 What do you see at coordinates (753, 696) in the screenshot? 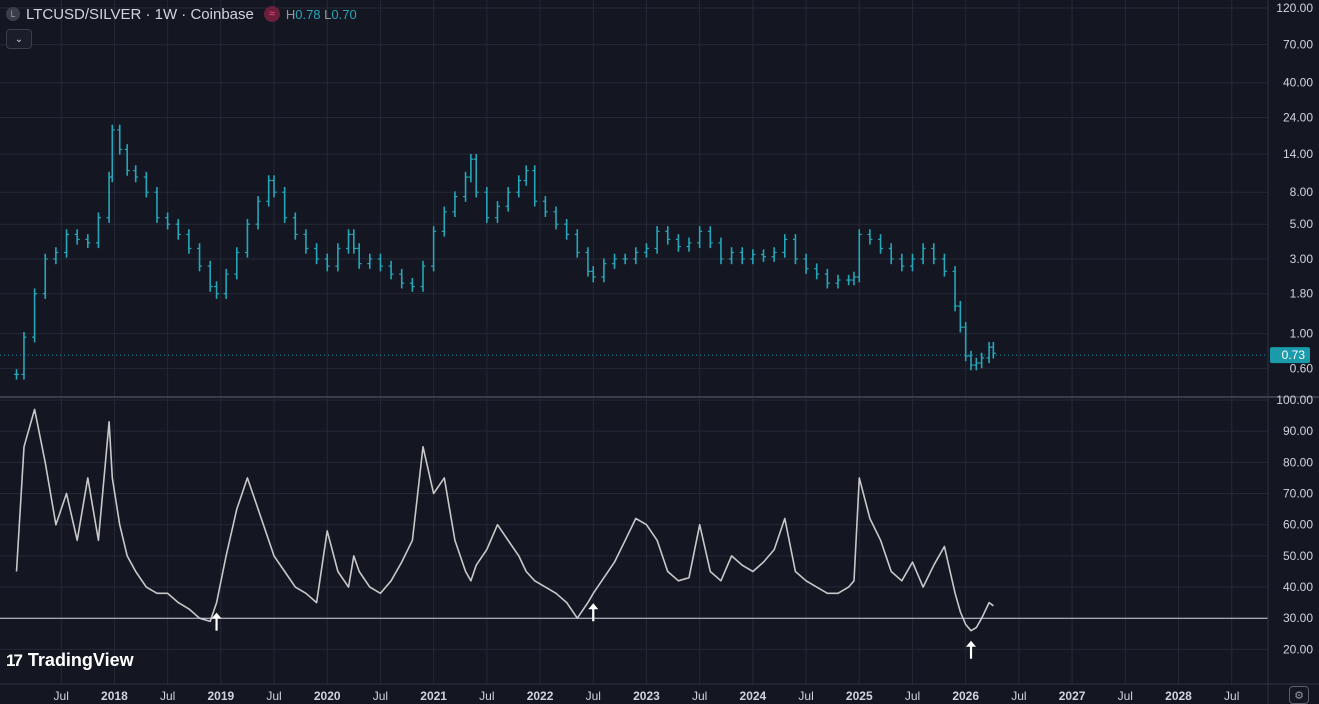
I see `time-tick-label: 2024` at bounding box center [753, 696].